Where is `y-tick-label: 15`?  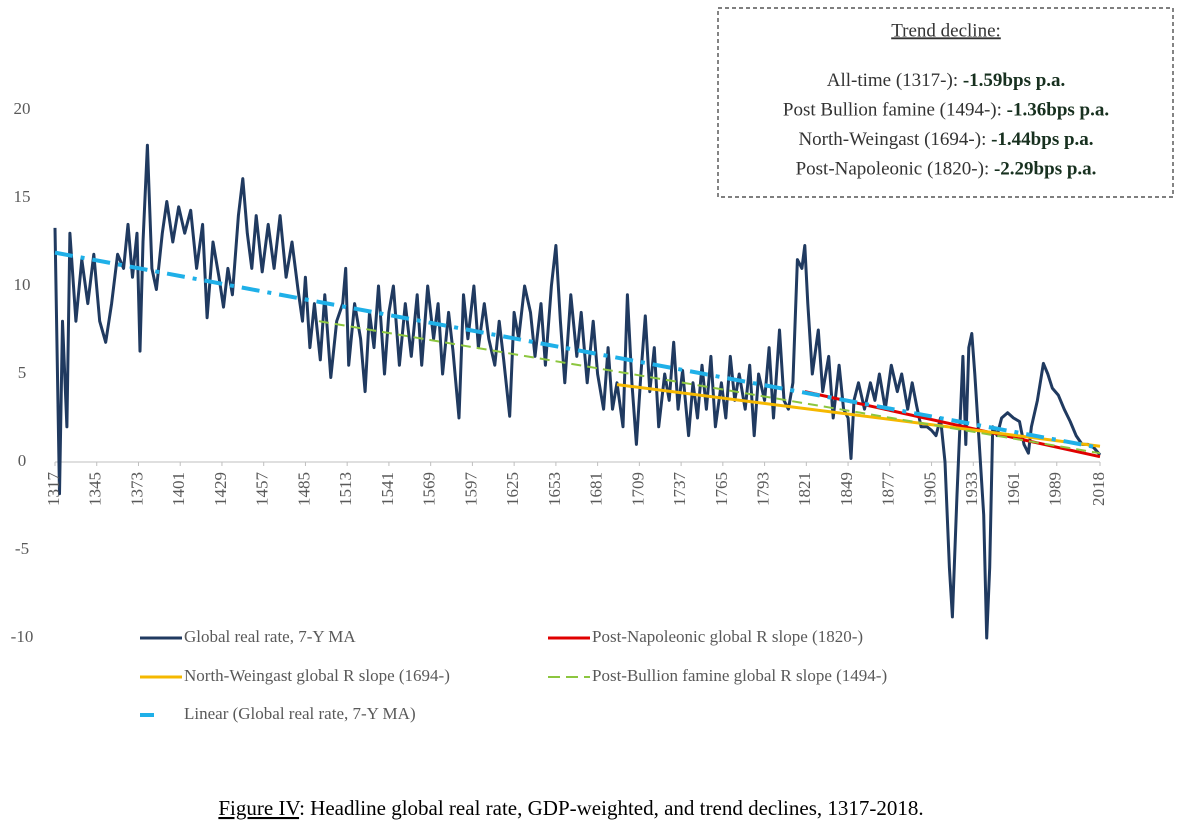 y-tick-label: 15 is located at coordinates (22, 196).